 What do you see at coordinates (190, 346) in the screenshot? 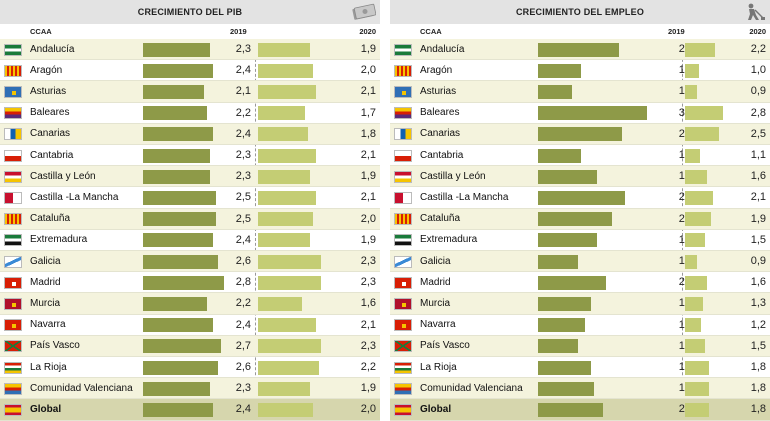
I see `pib-table-row: País Vasco 2,7 2,3` at bounding box center [190, 346].